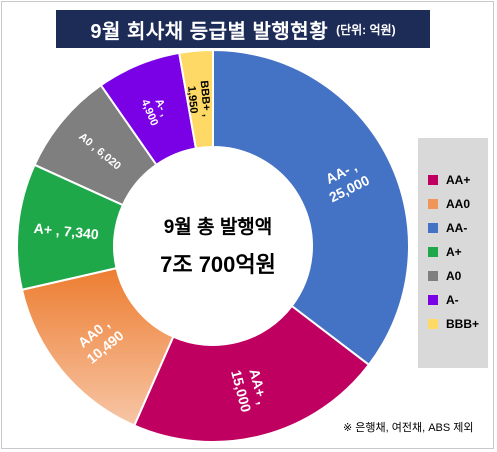 The image size is (497, 452). What do you see at coordinates (454, 276) in the screenshot?
I see `legend-label: A0` at bounding box center [454, 276].